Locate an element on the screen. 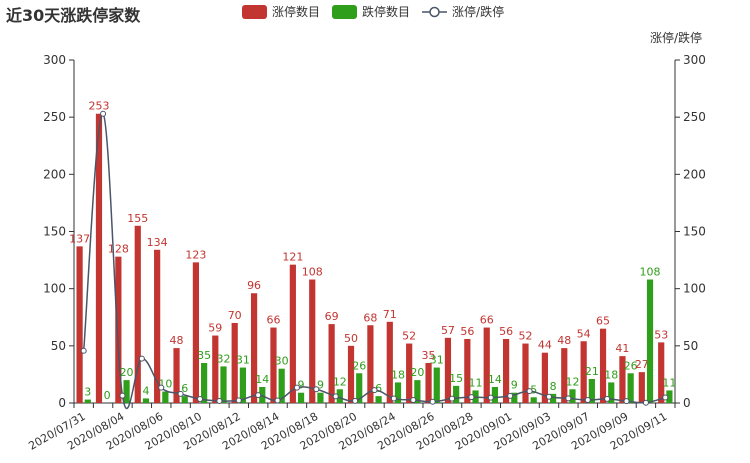  data-label-limit-up: 70 is located at coordinates (235, 315).